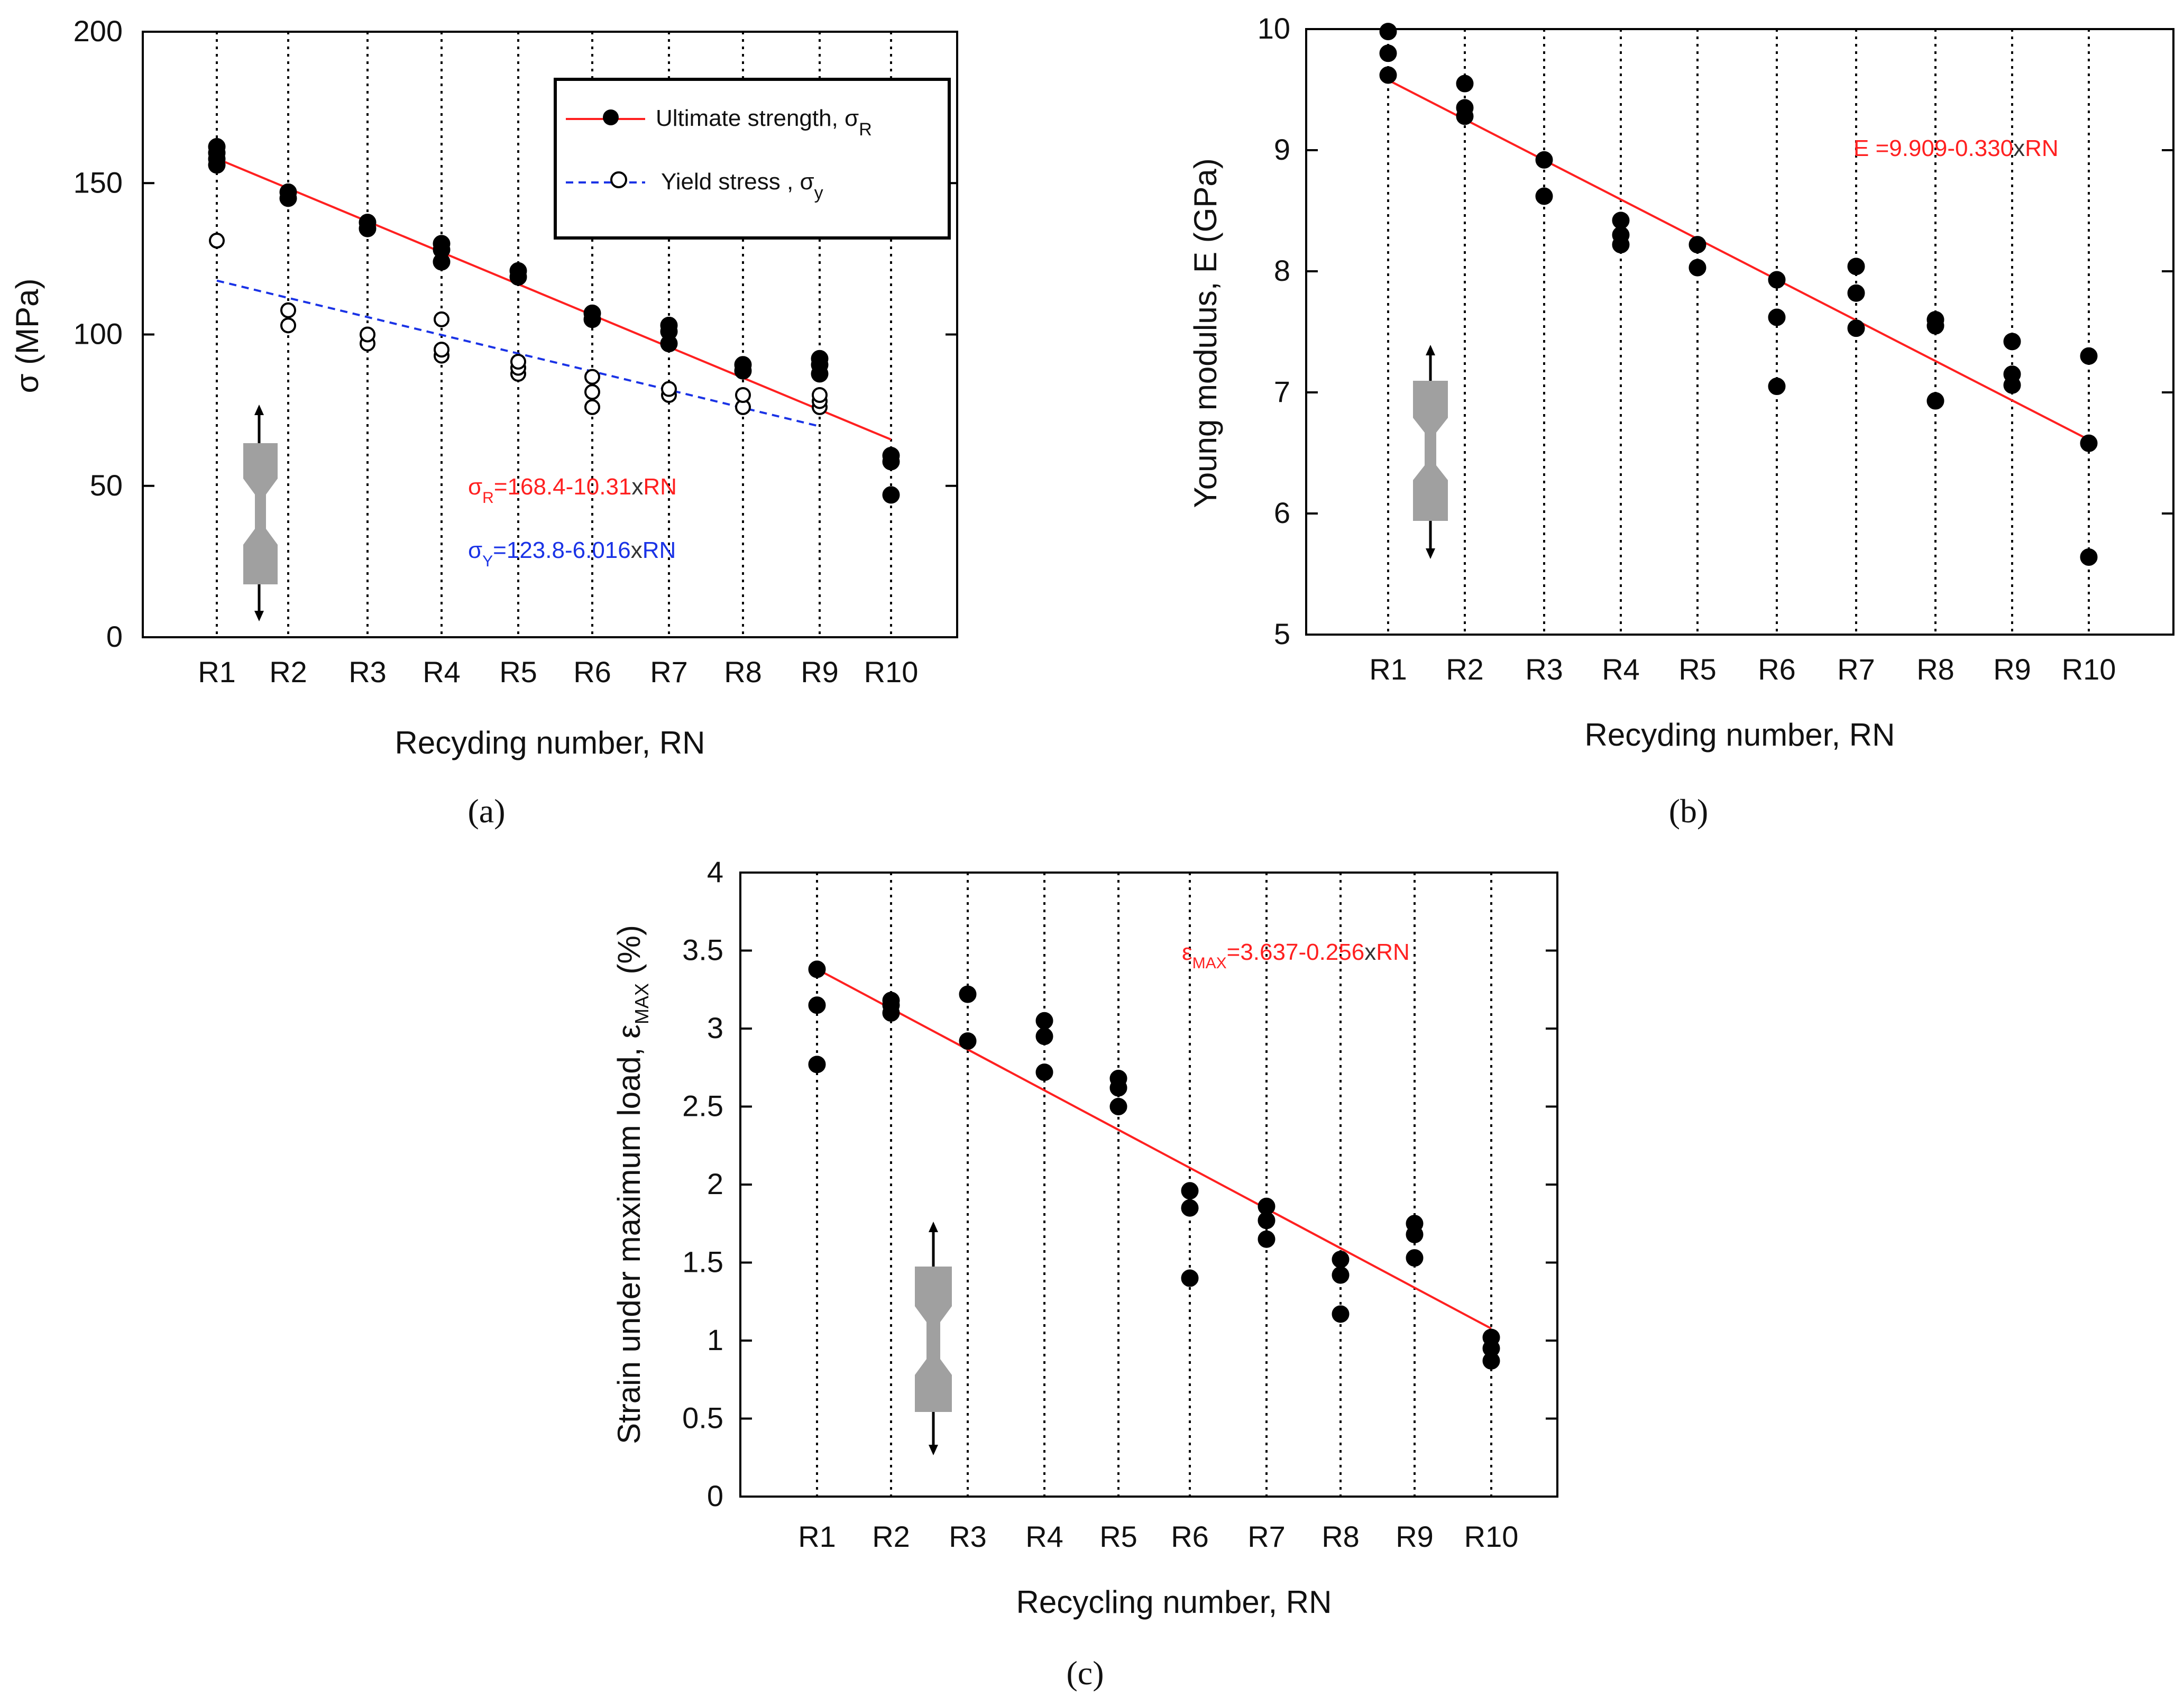  I want to click on y-tick-label: 0.5, so click(702, 1418).